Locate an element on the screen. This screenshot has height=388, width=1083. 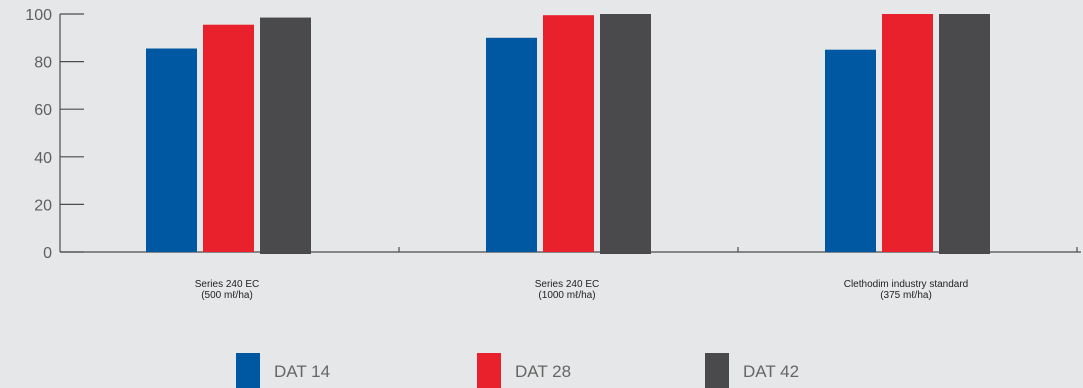
y-axis: 0 20 40 60 80 100 is located at coordinates (54, 134).